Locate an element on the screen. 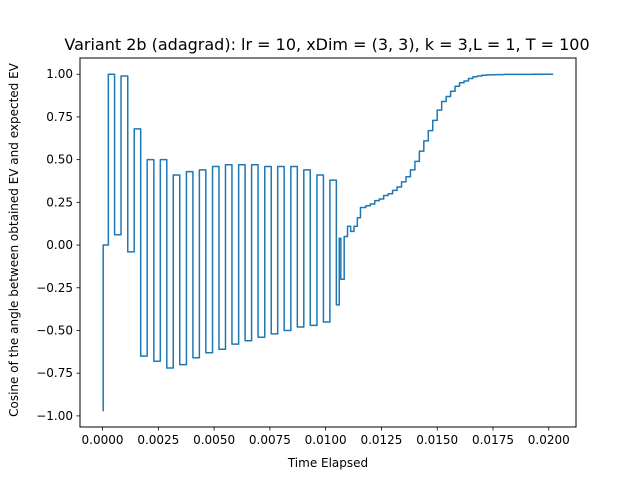 Image resolution: width=640 pixels, height=480 pixels. x-tick-label: 0.0100 is located at coordinates (326, 440).